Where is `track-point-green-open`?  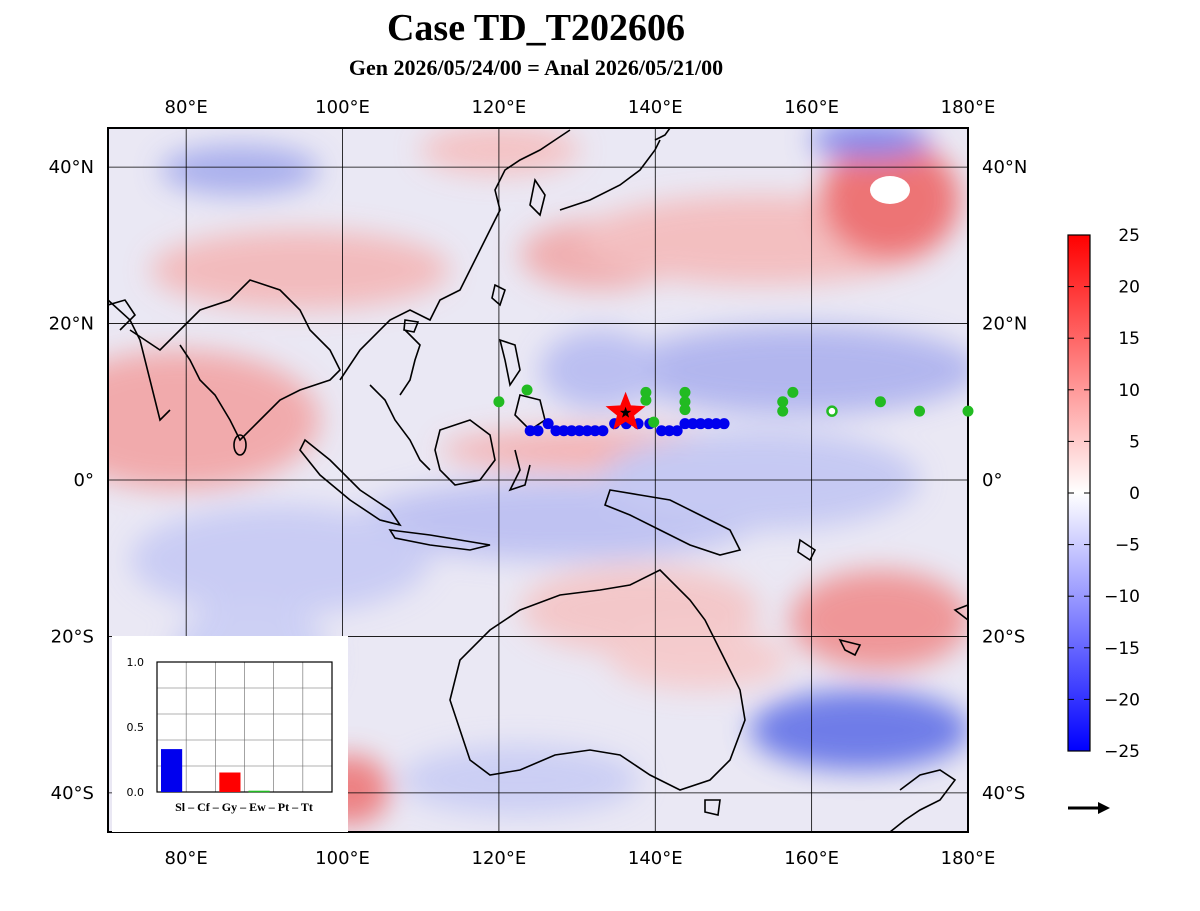 track-point-green-open is located at coordinates (832, 411).